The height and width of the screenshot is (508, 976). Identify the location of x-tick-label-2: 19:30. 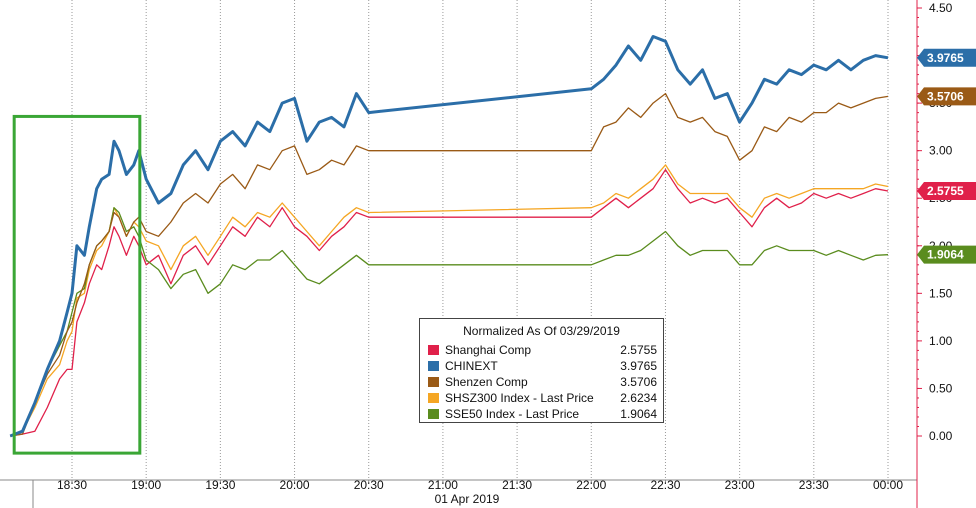
(220, 485).